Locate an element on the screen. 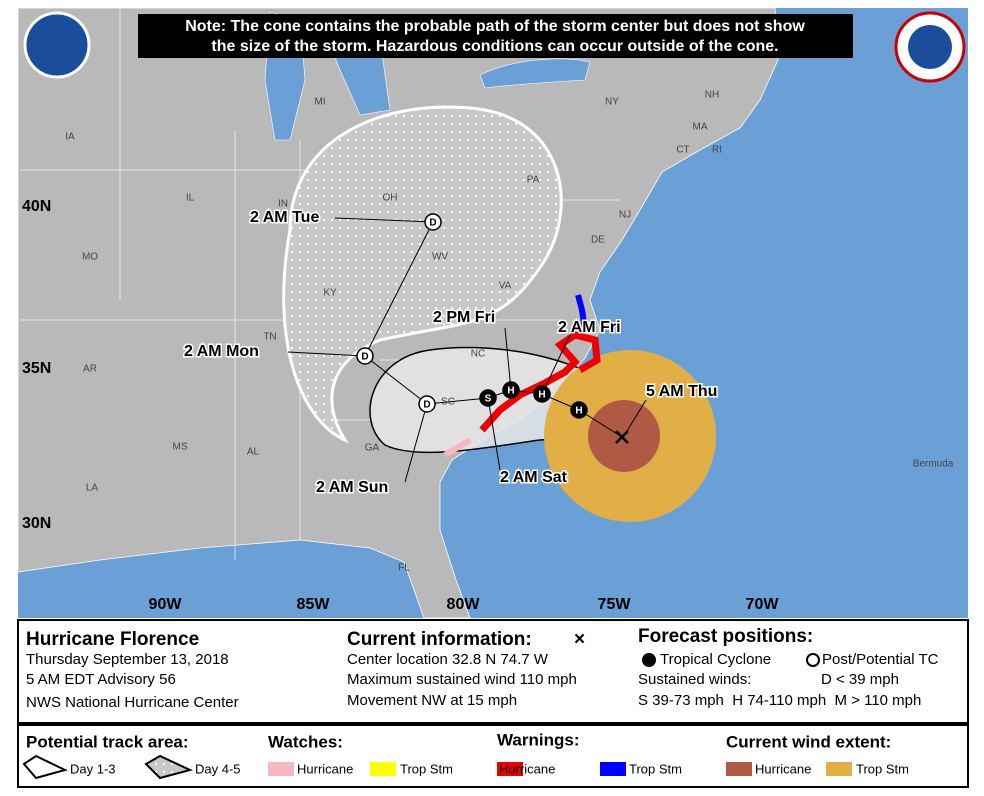 This screenshot has height=796, width=984. info-panel is located at coordinates (493, 671).